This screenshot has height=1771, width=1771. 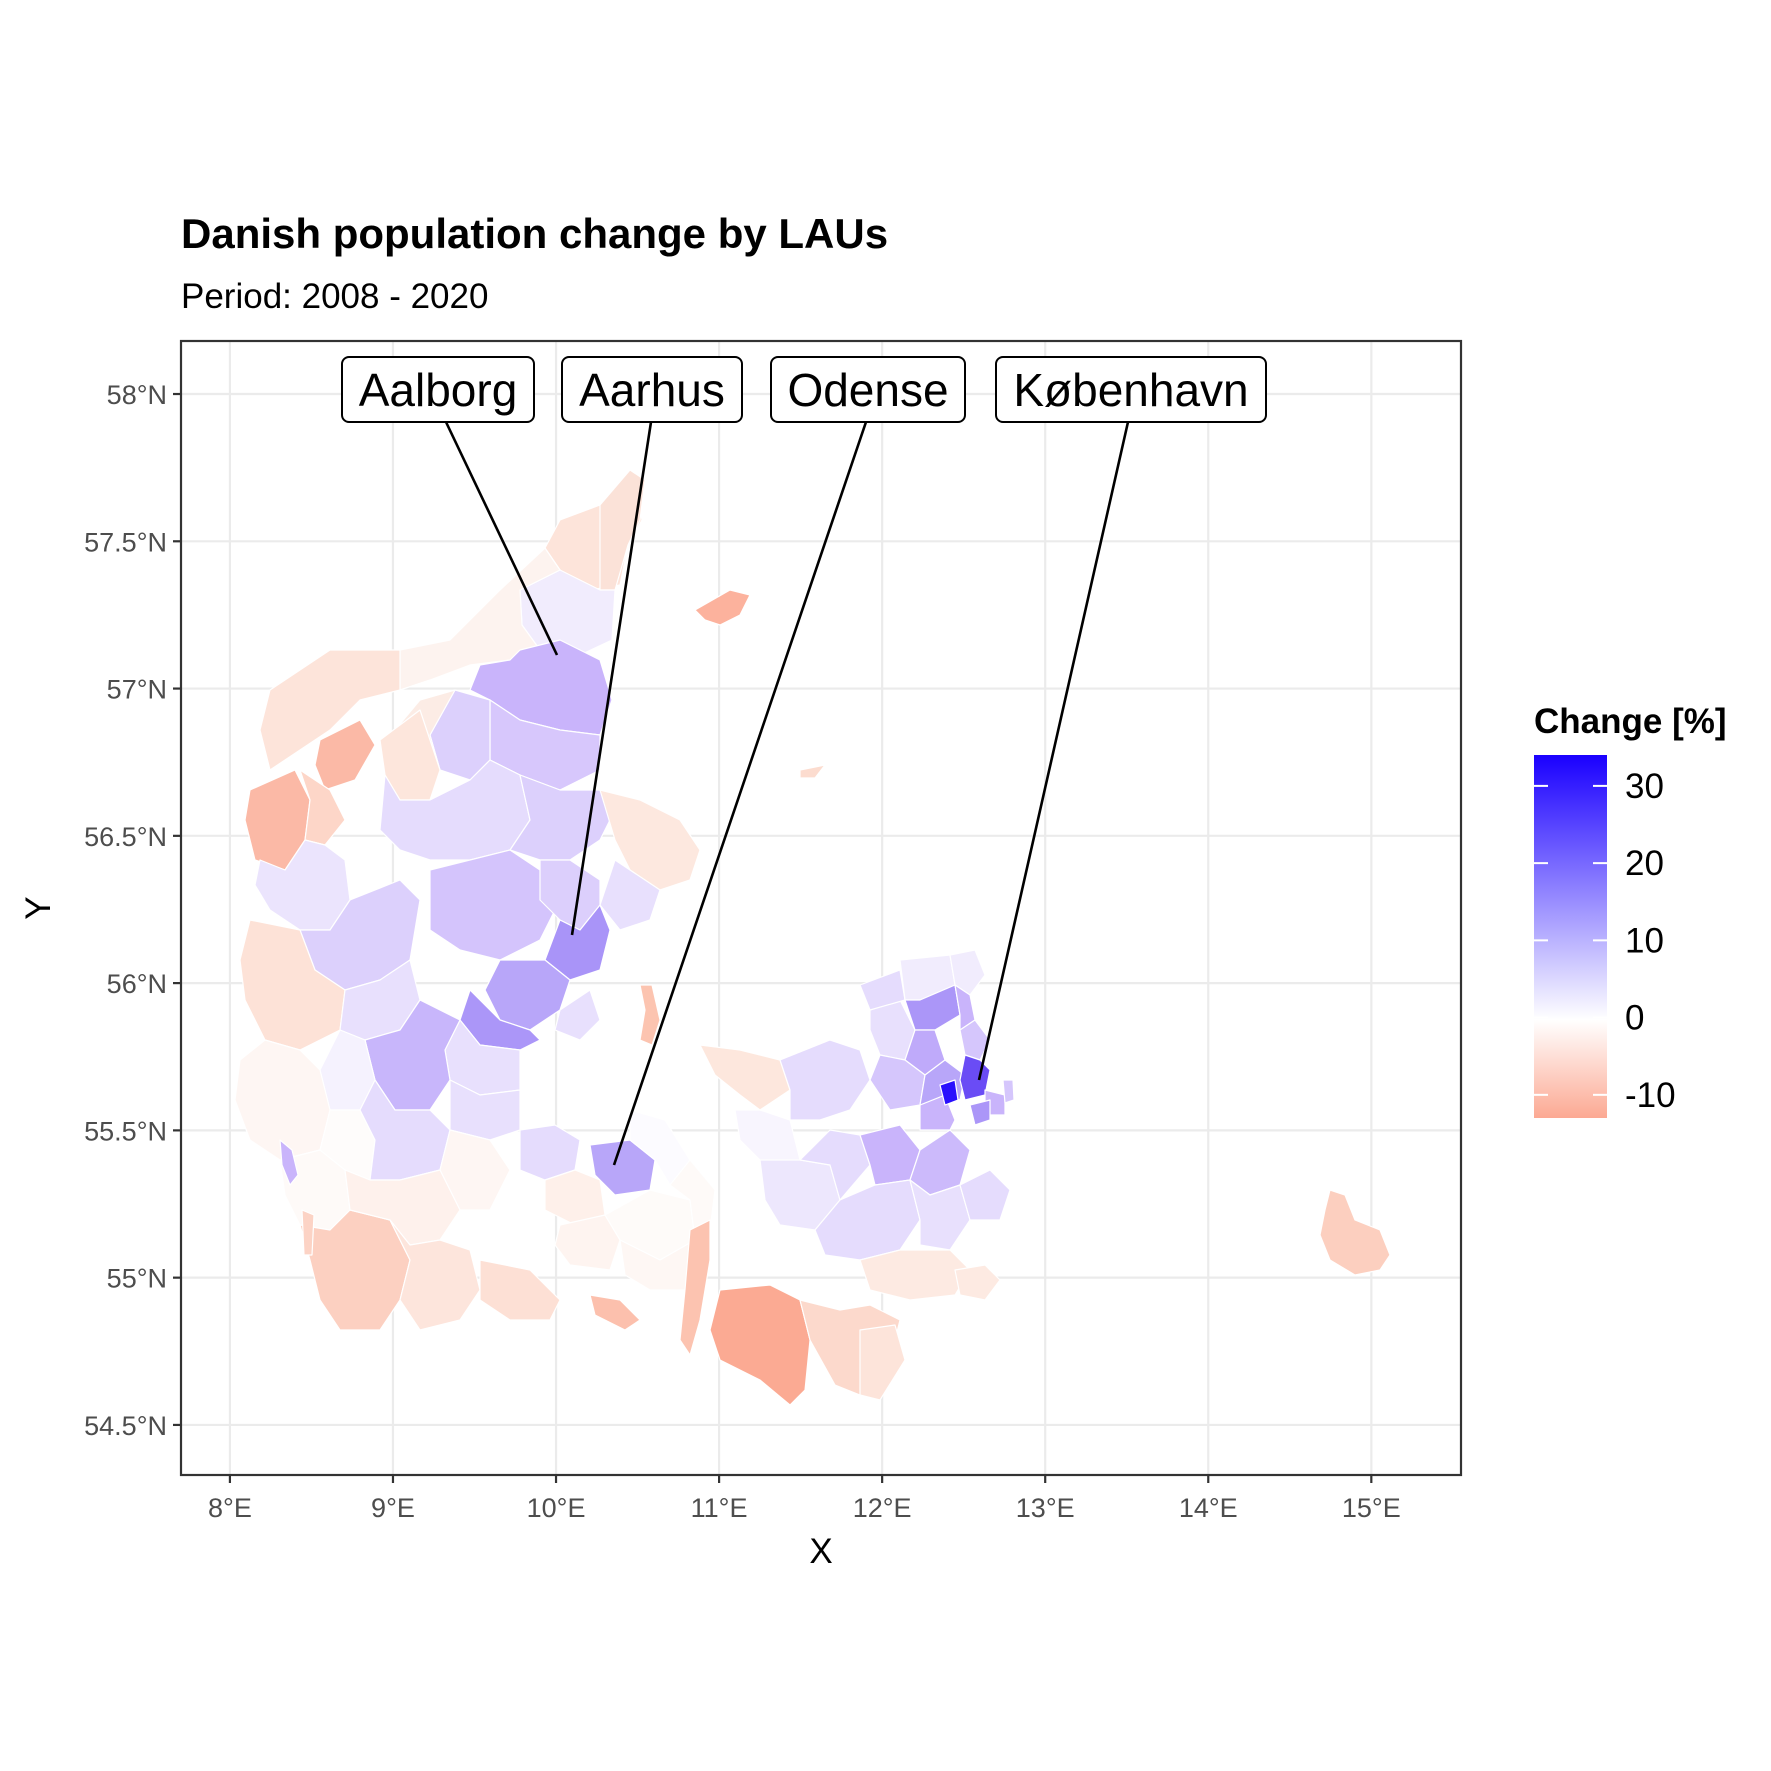 What do you see at coordinates (719, 1508) in the screenshot?
I see `x-tick-label: 11°E` at bounding box center [719, 1508].